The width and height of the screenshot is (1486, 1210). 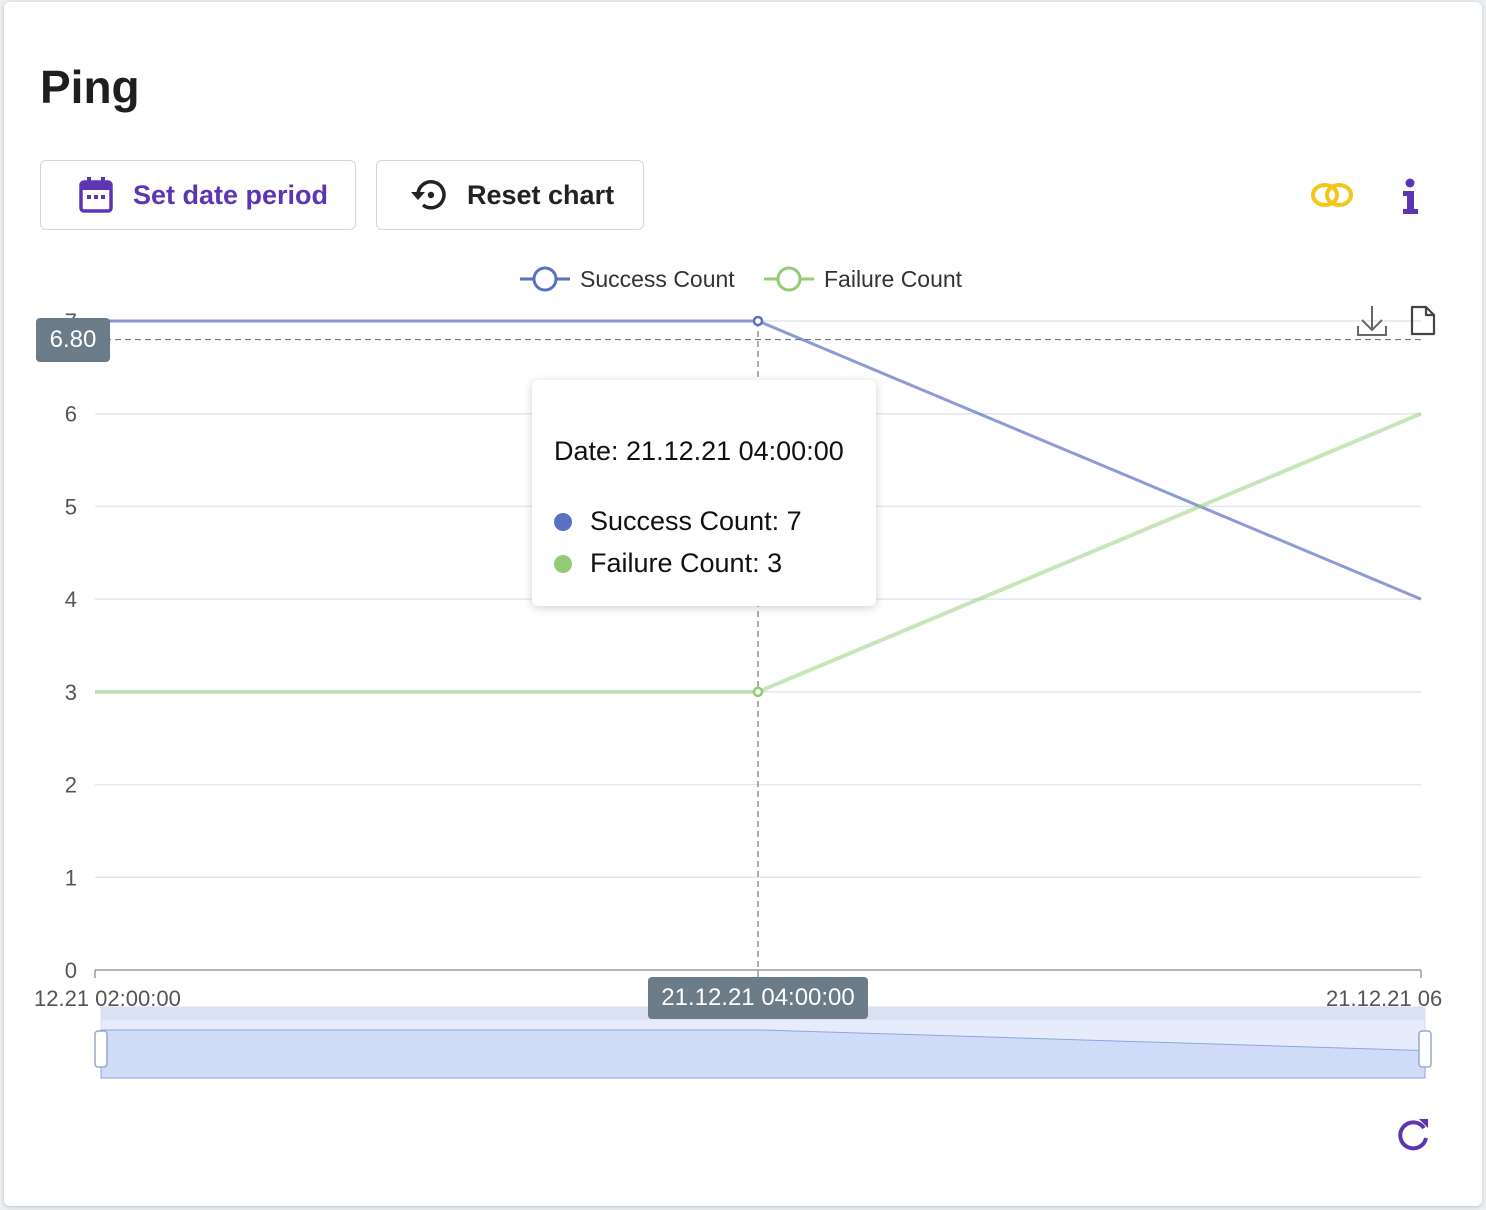 I want to click on reset-chart-label: Reset chart, so click(x=541, y=194).